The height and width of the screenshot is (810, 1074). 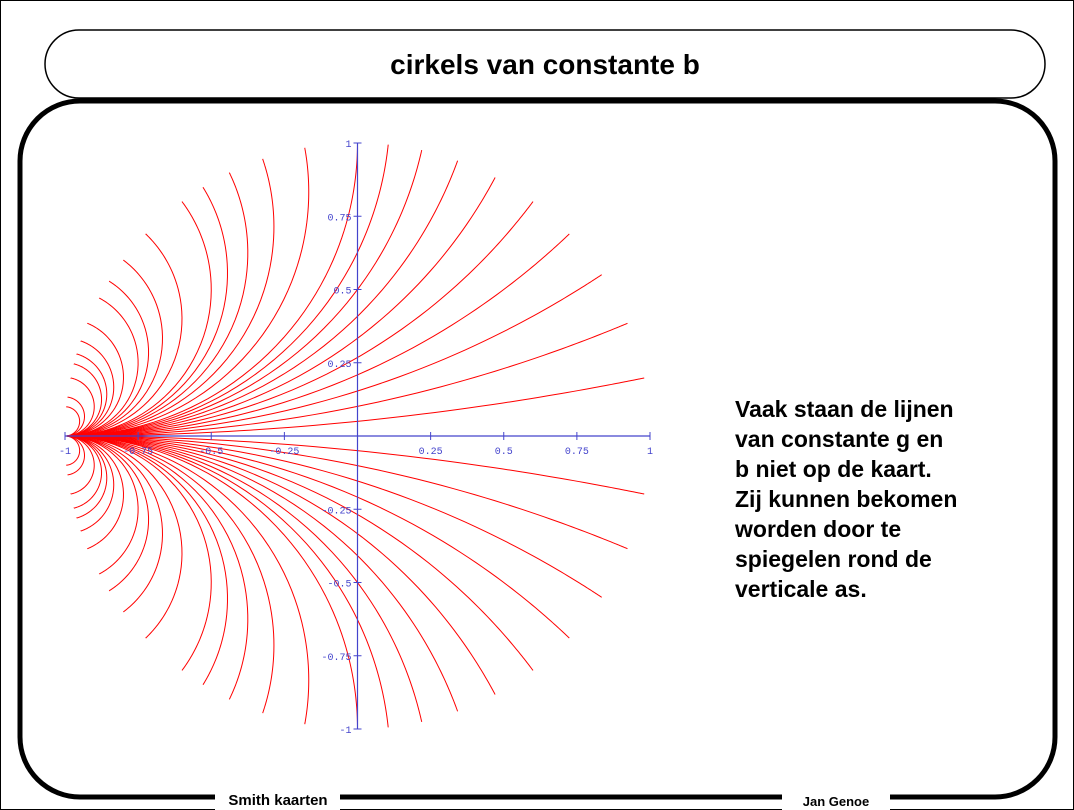 What do you see at coordinates (817, 529) in the screenshot?
I see `body-line: worden door te` at bounding box center [817, 529].